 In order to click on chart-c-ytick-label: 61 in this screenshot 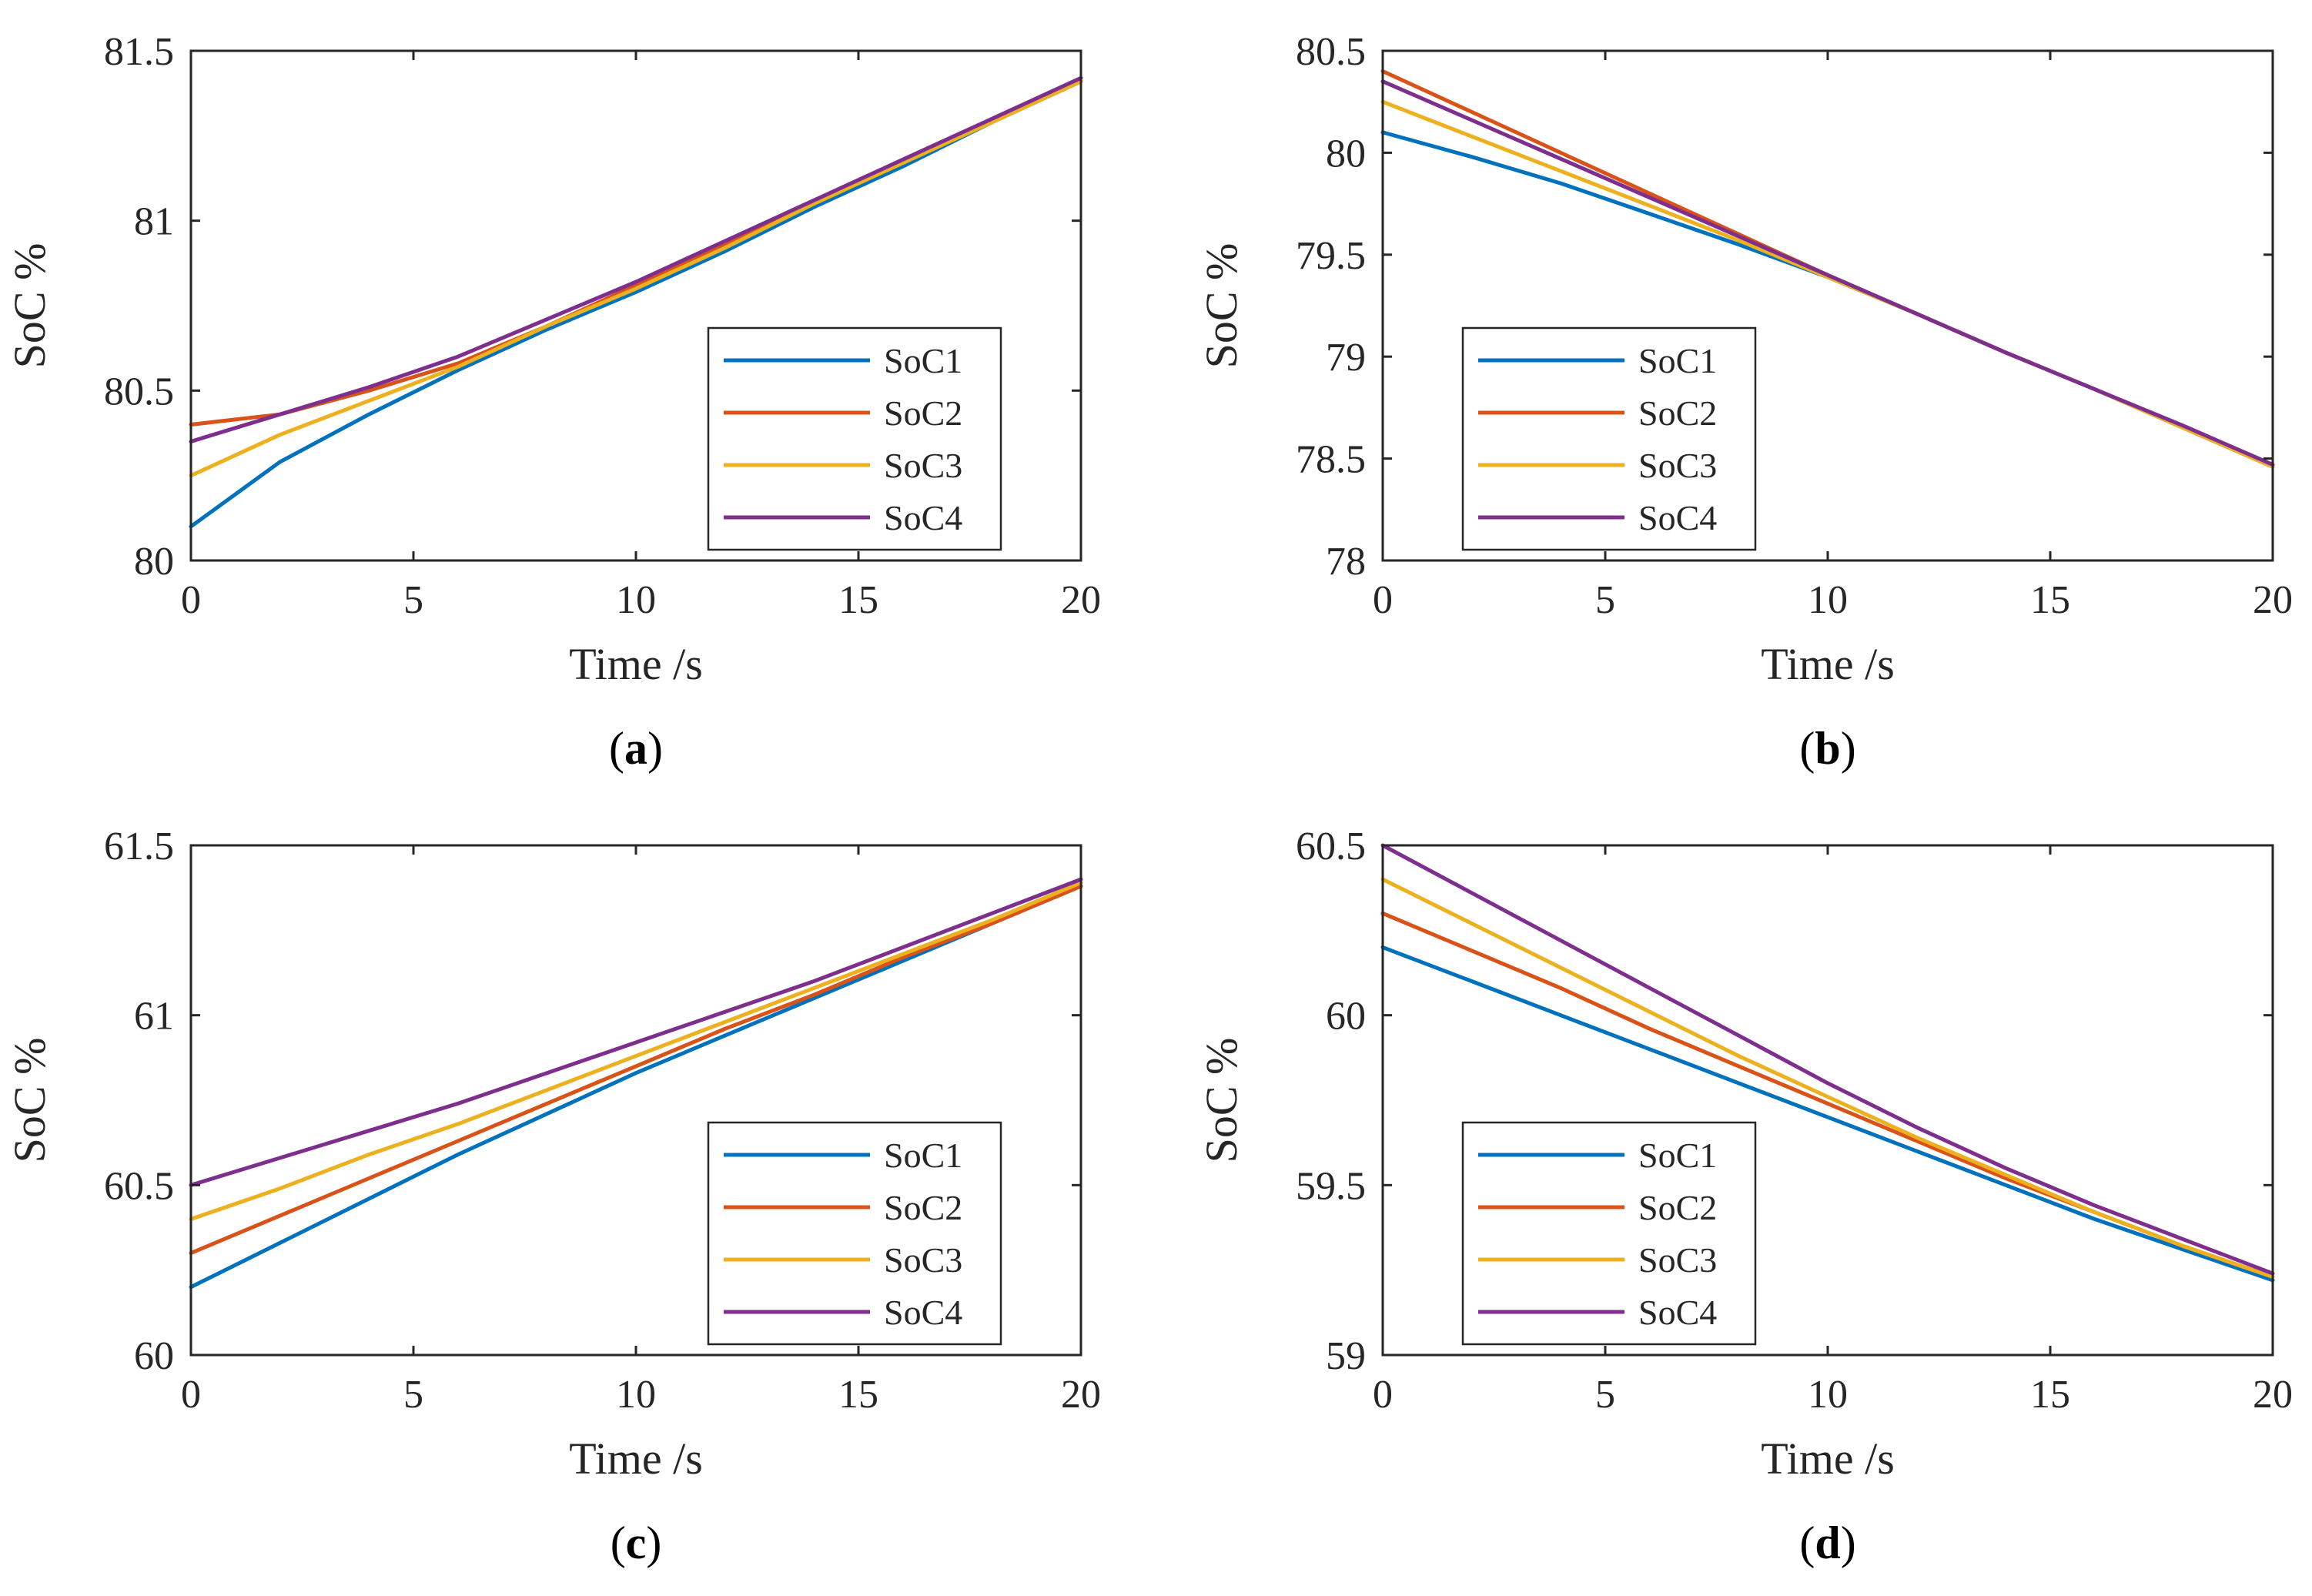, I will do `click(154, 1017)`.